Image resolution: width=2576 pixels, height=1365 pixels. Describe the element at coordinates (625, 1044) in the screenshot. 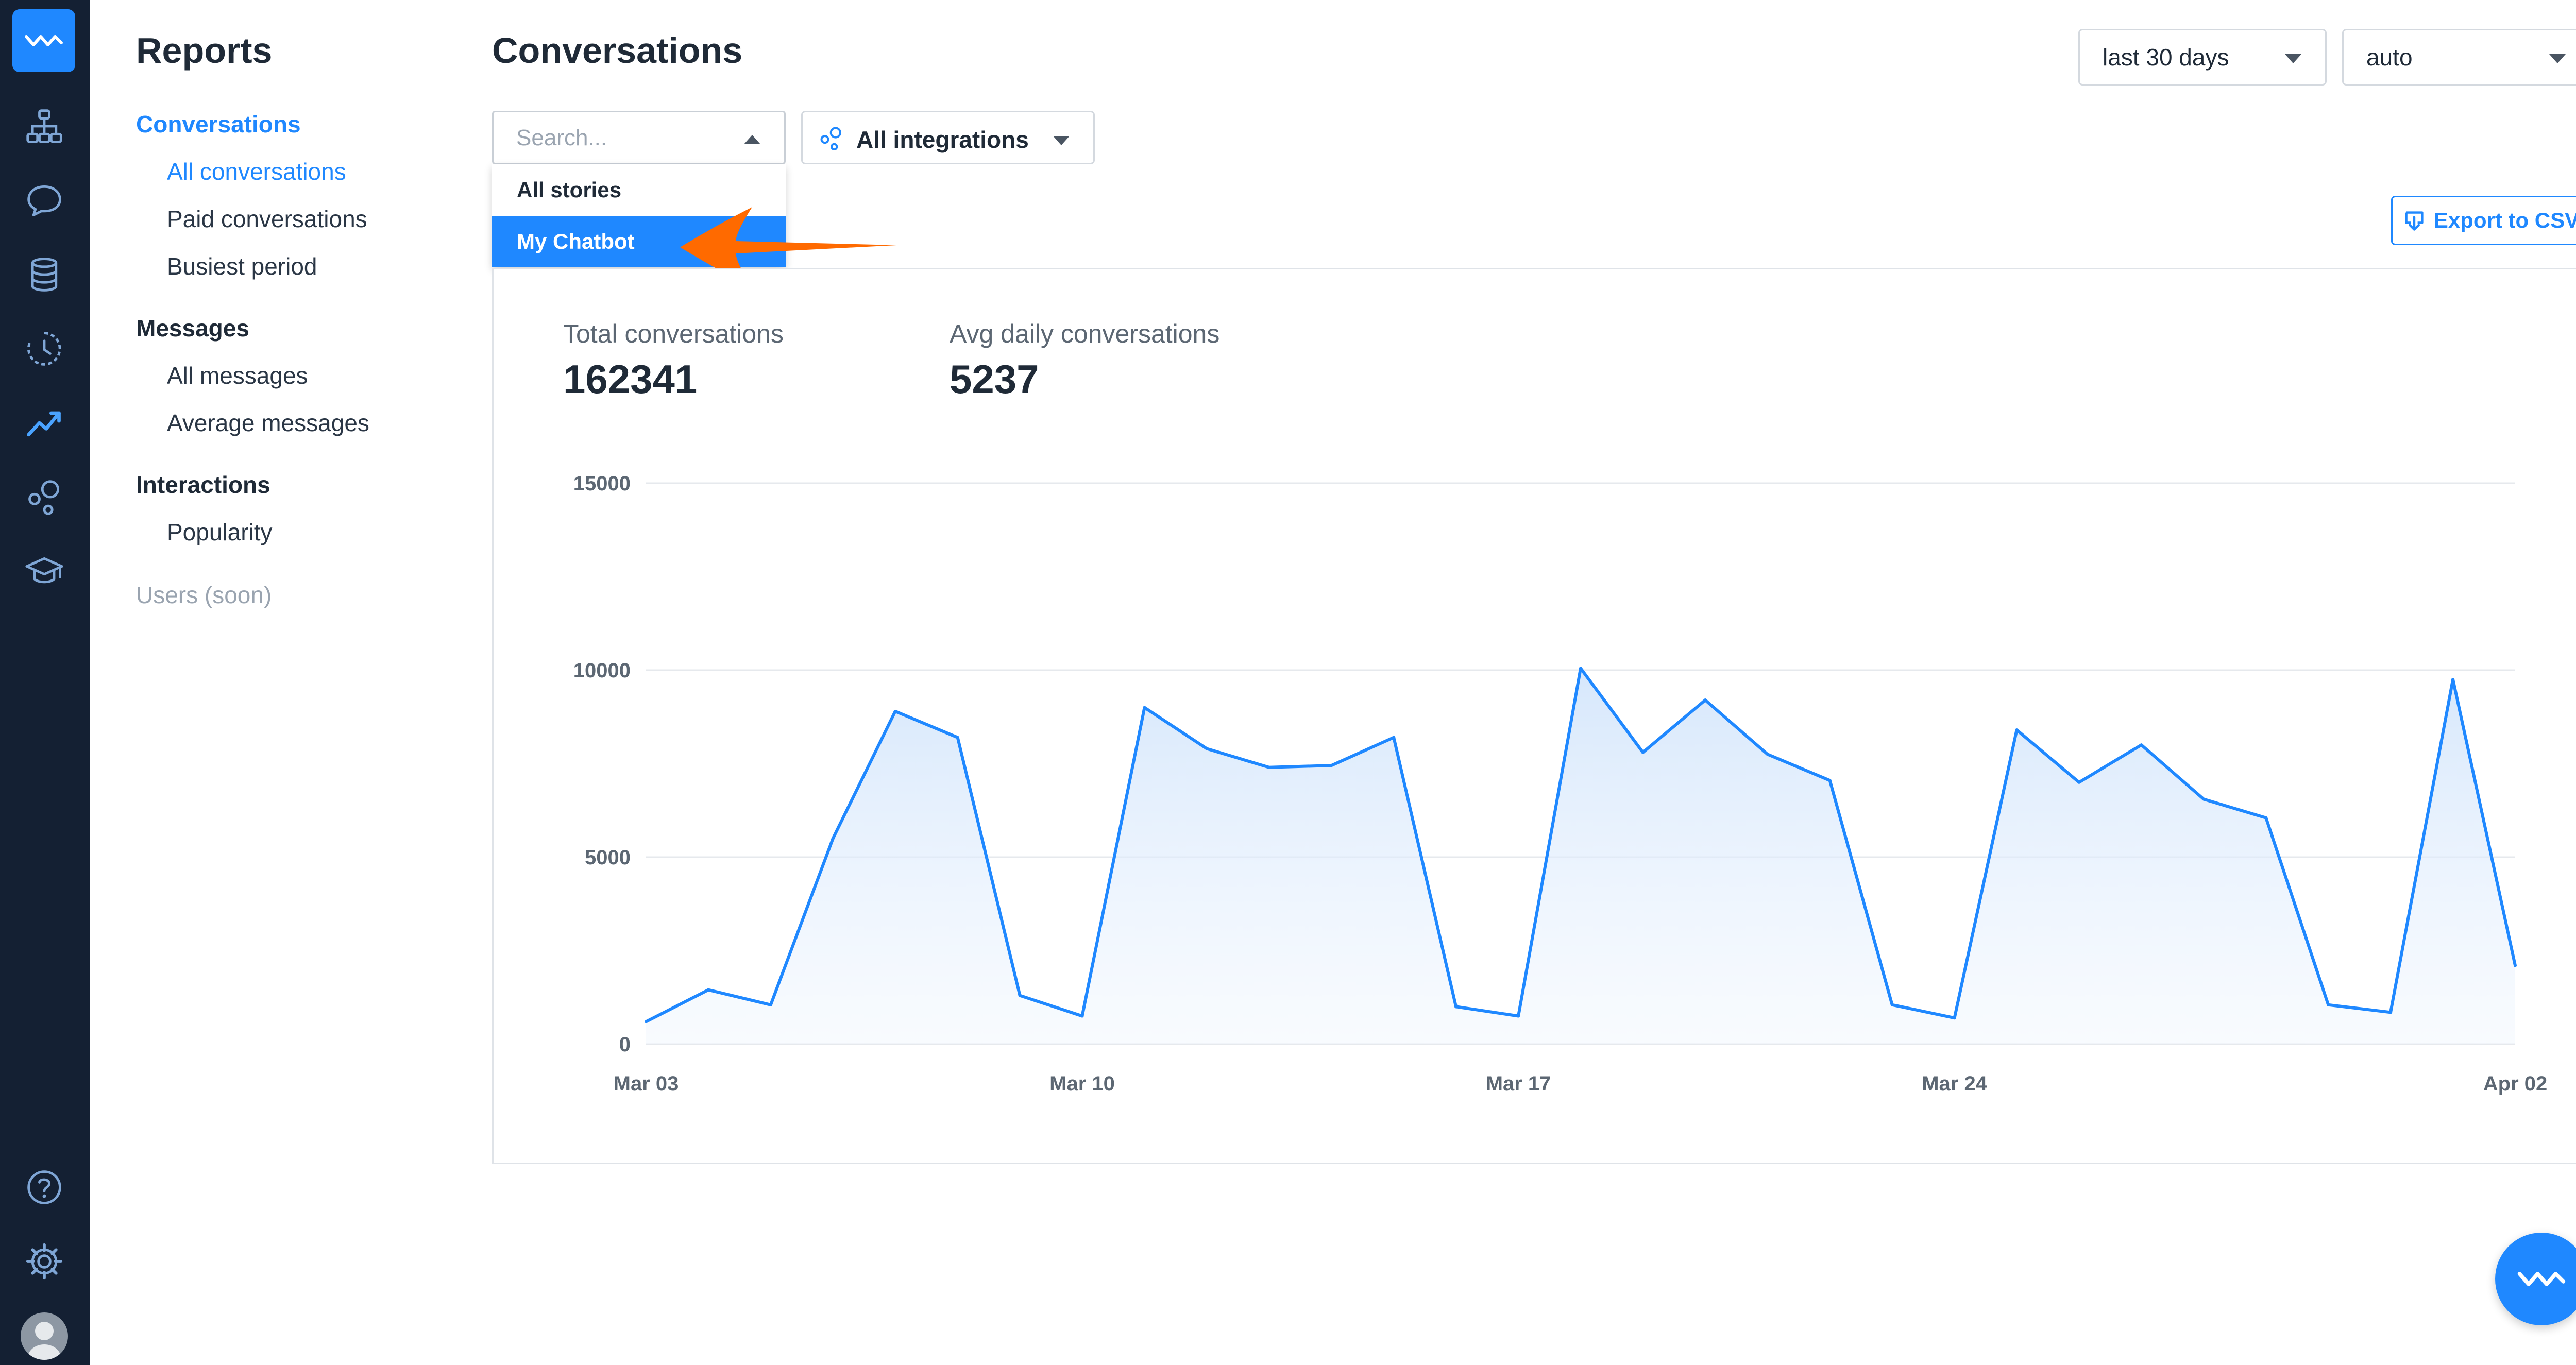

I see `y-tick-label: 0` at that location.